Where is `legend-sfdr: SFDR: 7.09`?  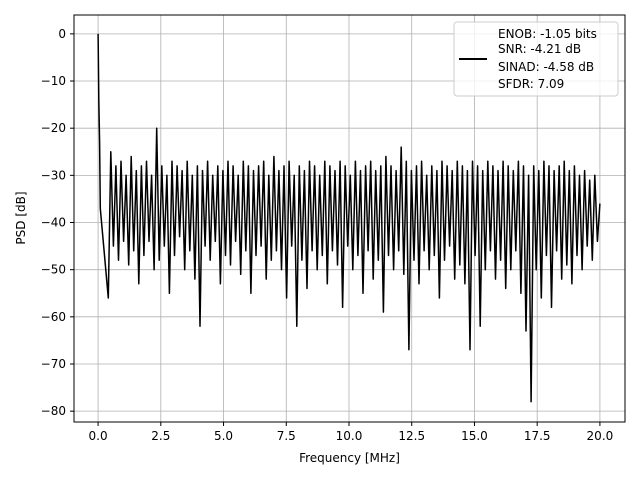 legend-sfdr: SFDR: 7.09 is located at coordinates (531, 84).